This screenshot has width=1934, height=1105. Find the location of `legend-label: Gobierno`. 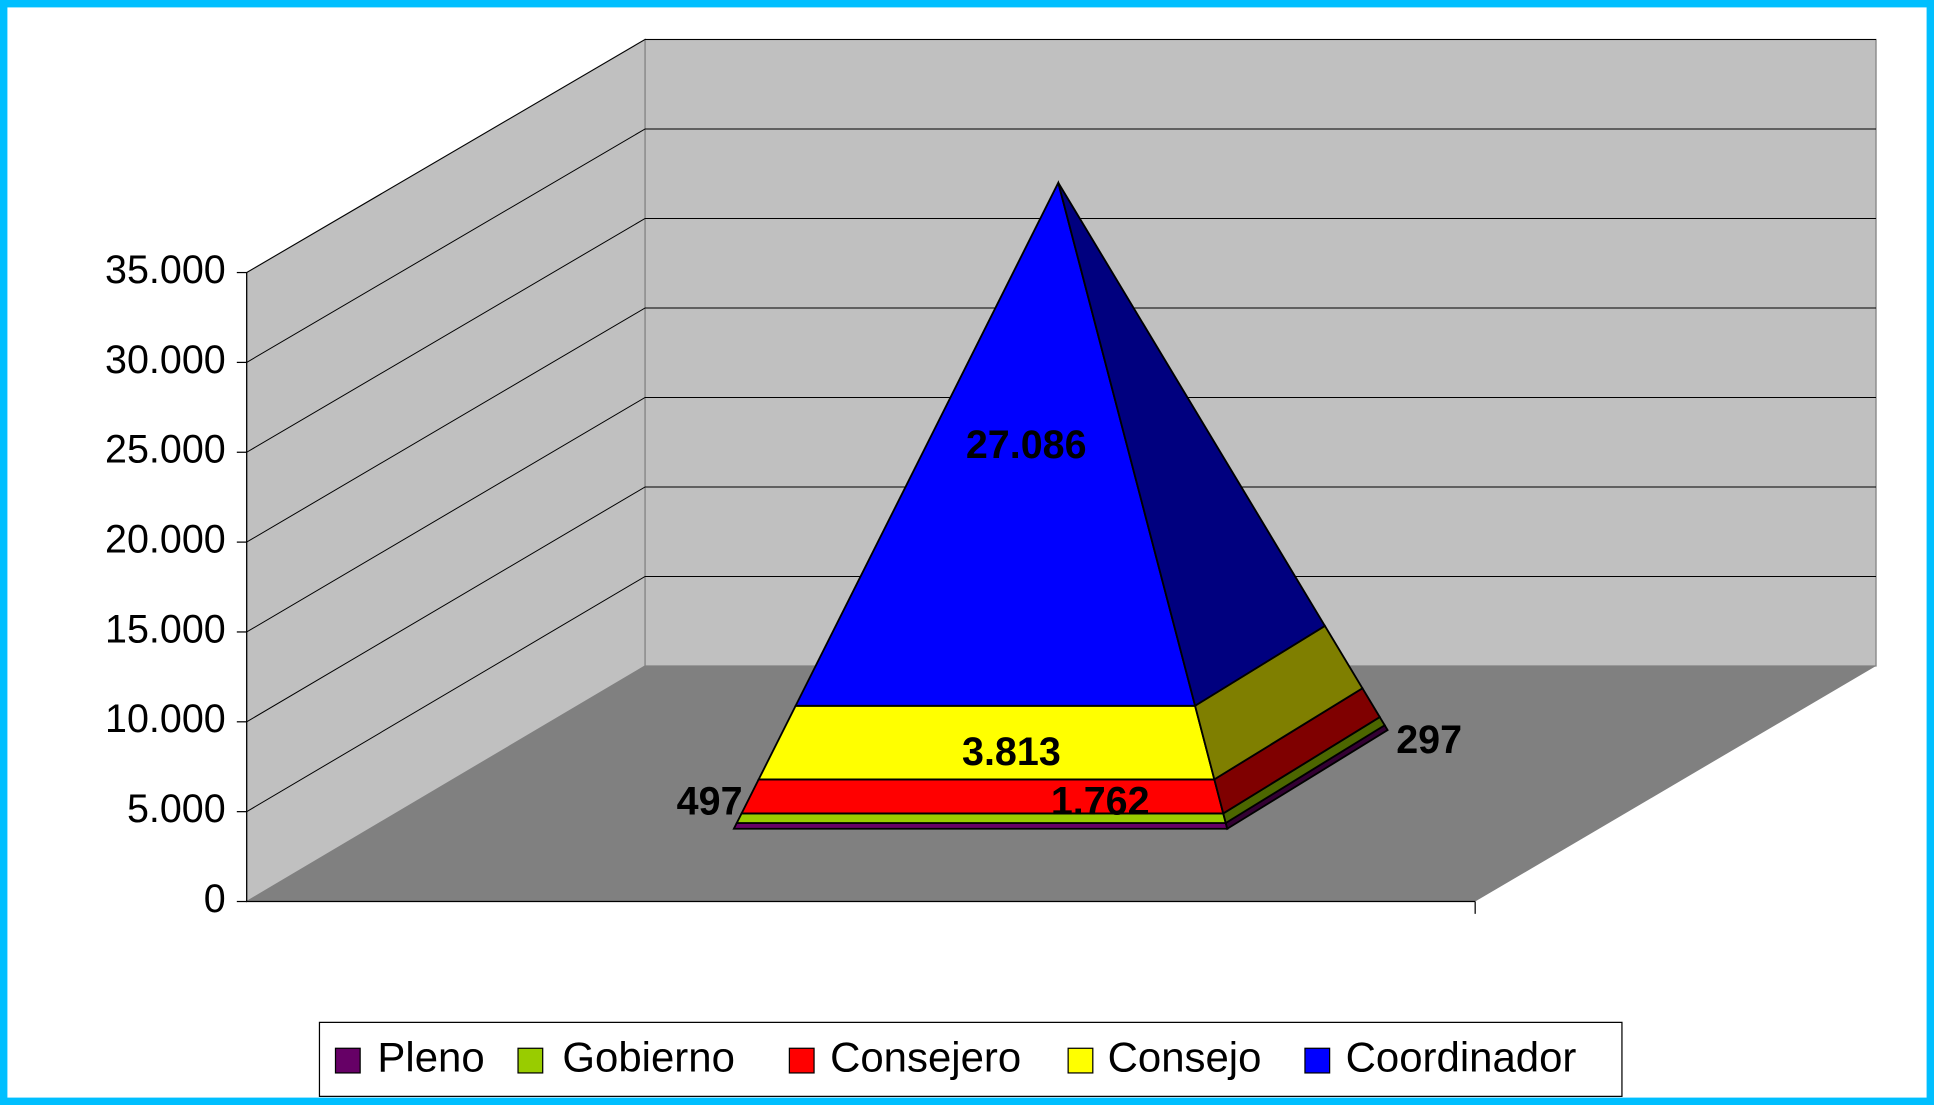

legend-label: Gobierno is located at coordinates (648, 1057).